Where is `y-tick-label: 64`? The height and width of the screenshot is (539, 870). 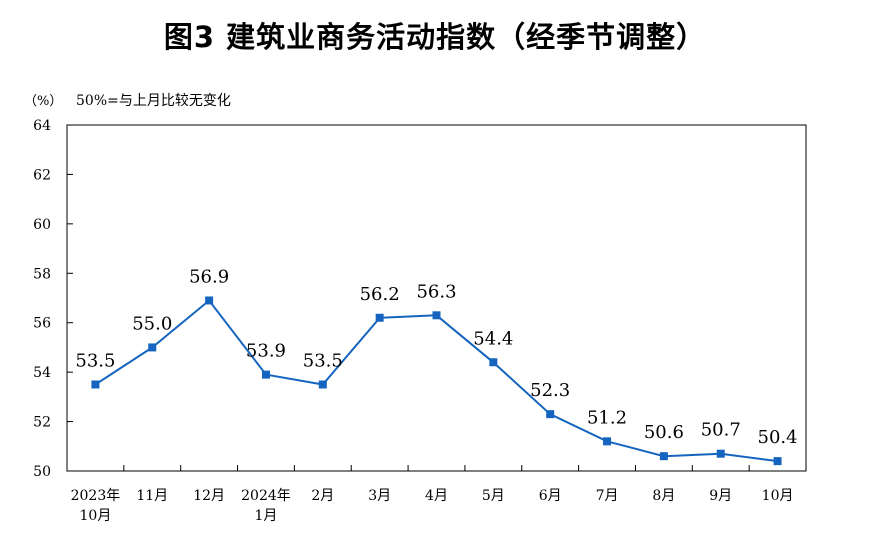
y-tick-label: 64 is located at coordinates (42, 126).